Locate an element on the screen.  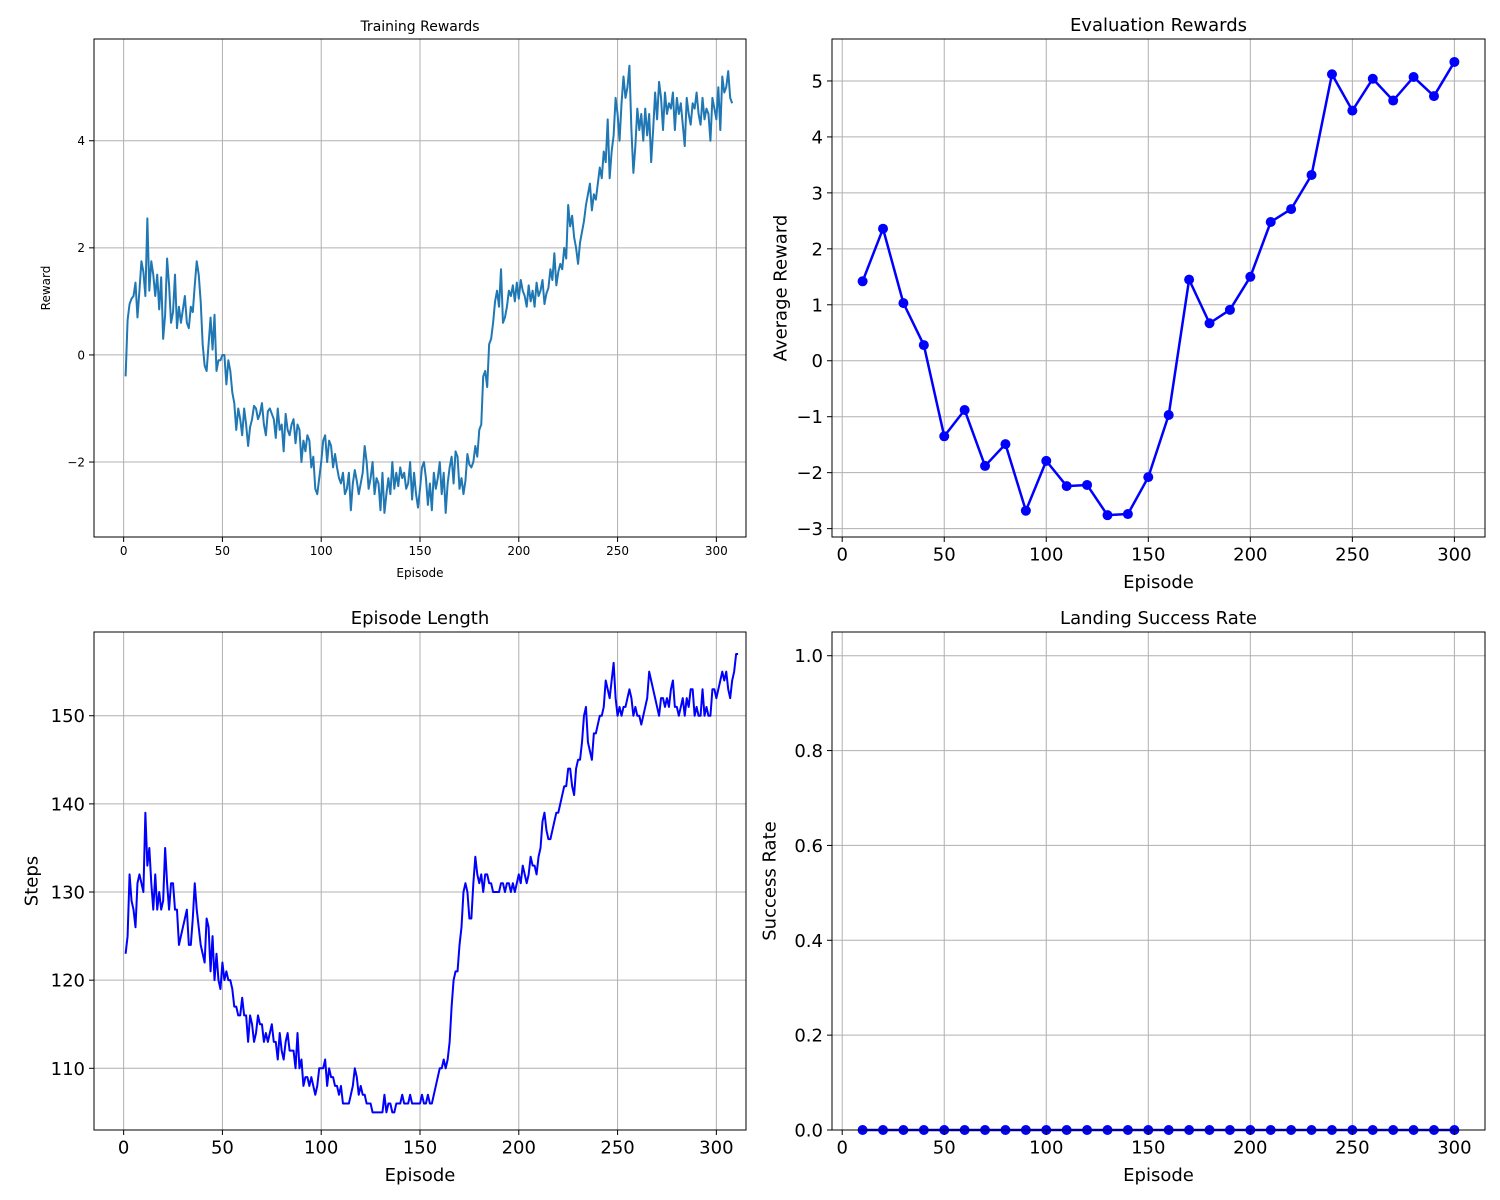
y-tick-label: 130 is located at coordinates (68, 892).